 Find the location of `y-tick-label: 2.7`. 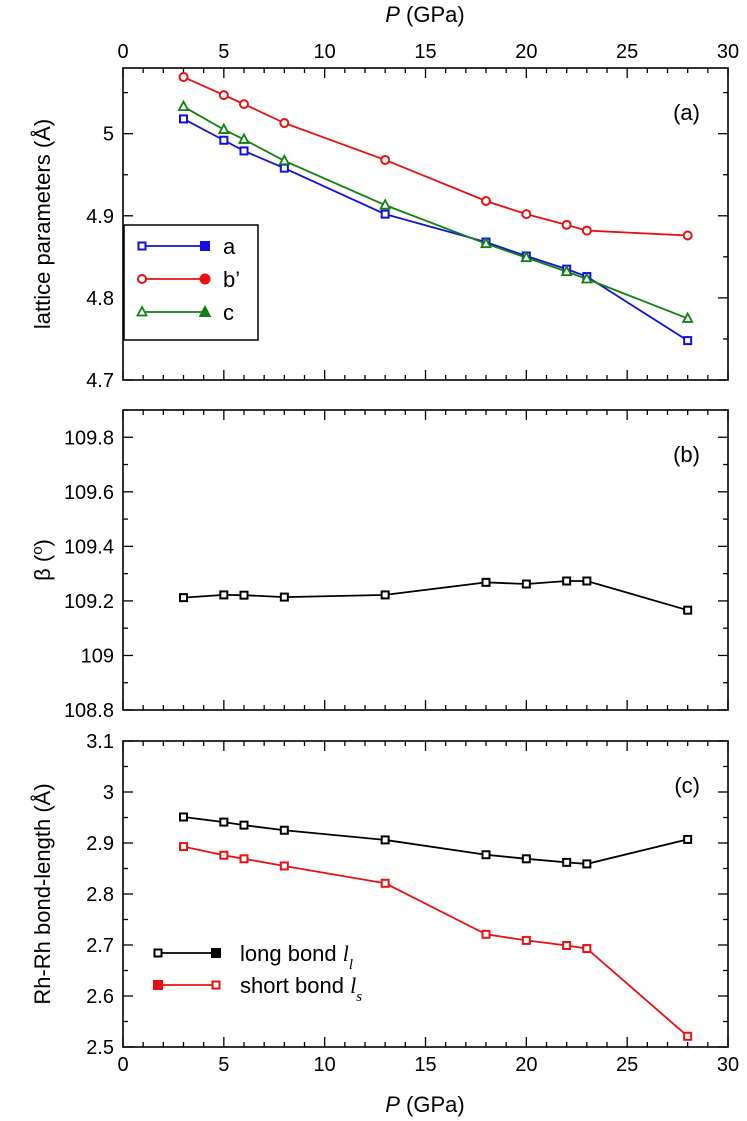

y-tick-label: 2.7 is located at coordinates (100, 946).